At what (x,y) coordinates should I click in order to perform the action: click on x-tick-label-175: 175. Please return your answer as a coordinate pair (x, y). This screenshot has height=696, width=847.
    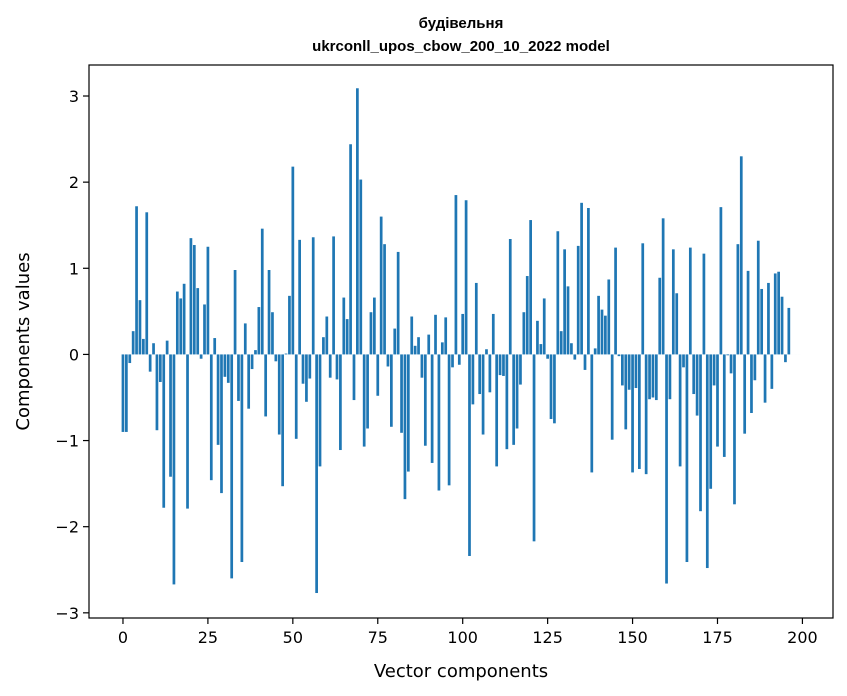
    Looking at the image, I should click on (717, 637).